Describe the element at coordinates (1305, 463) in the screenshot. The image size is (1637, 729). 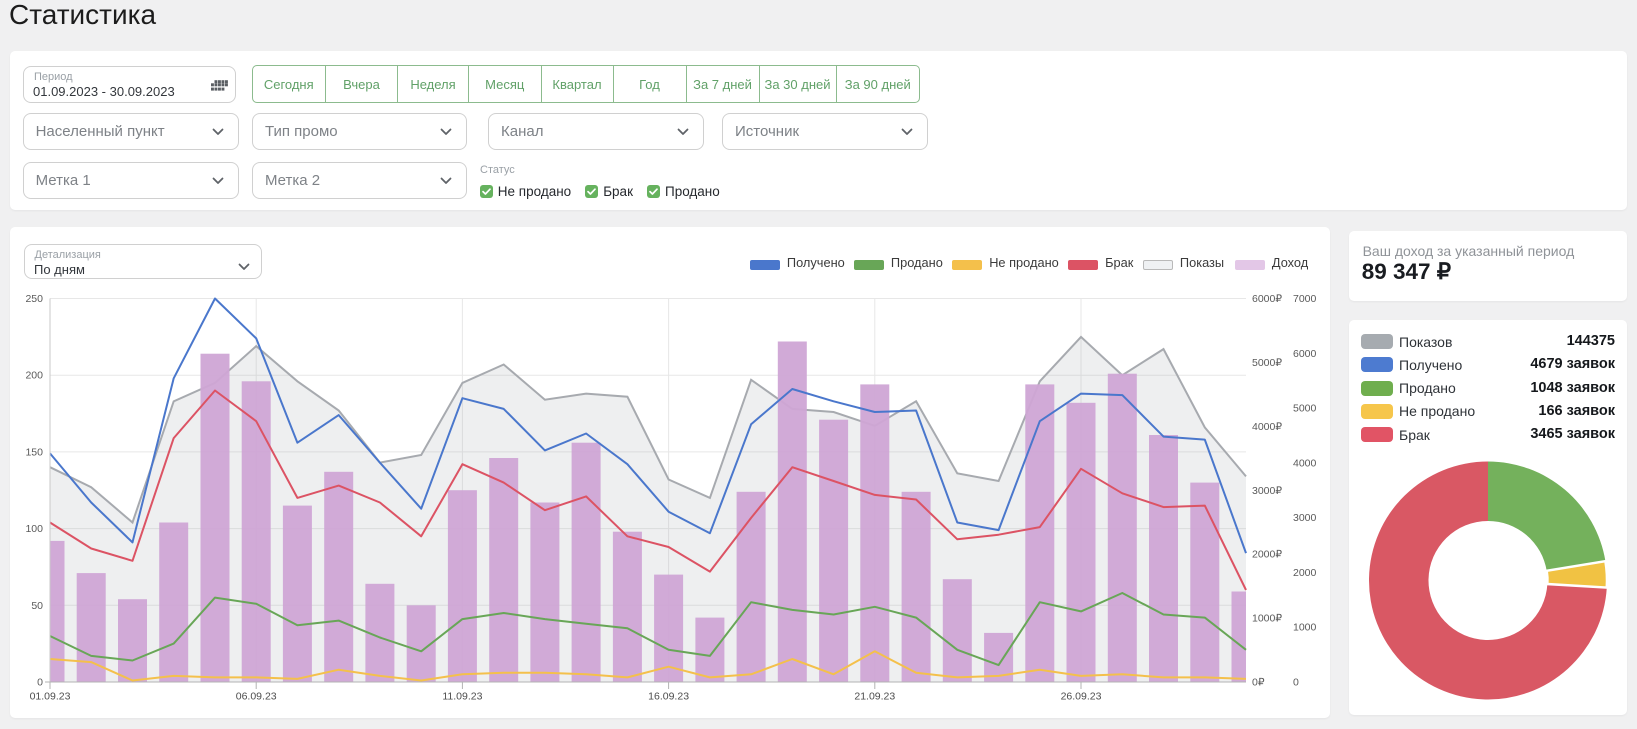
I see `svg-text: 4000` at that location.